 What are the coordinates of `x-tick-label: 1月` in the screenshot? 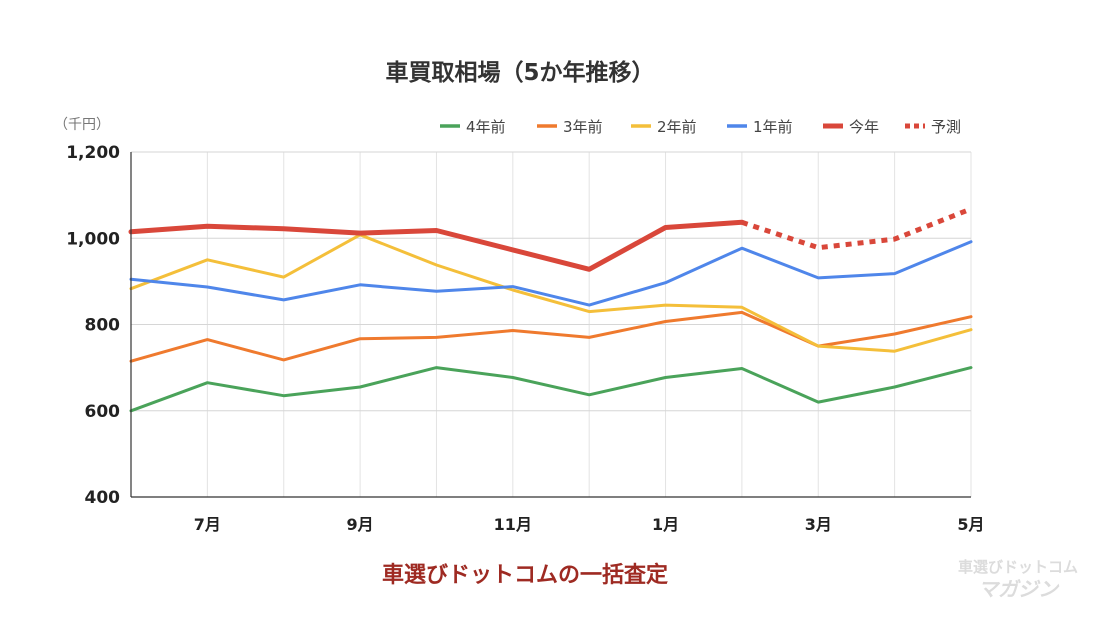 It's located at (665, 524).